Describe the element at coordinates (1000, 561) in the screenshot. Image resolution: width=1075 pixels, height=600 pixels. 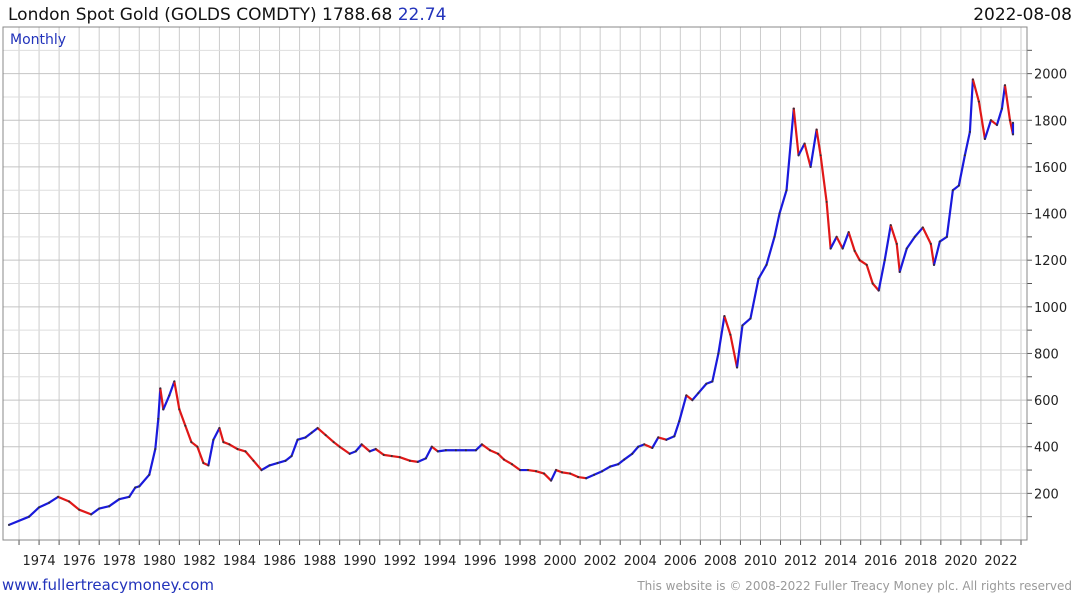
I see `x-tick-label: 2022` at that location.